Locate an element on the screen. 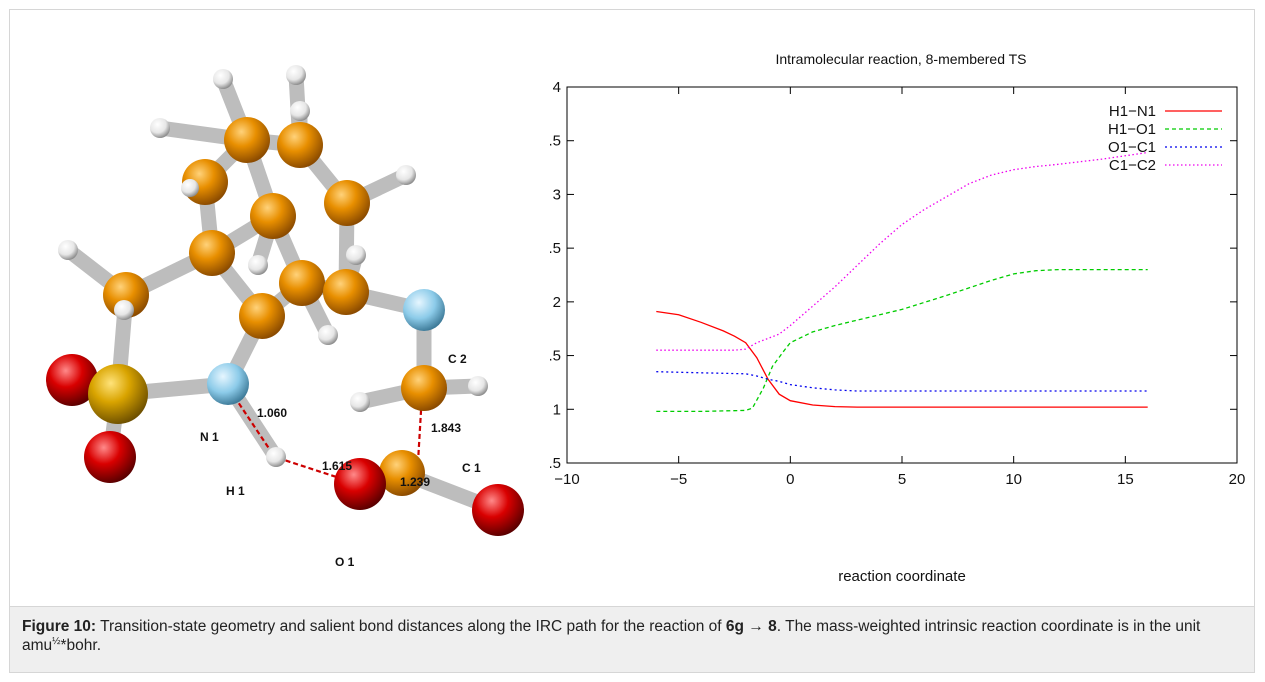 The width and height of the screenshot is (1265, 682). x-tick-label: 20 is located at coordinates (1237, 479).